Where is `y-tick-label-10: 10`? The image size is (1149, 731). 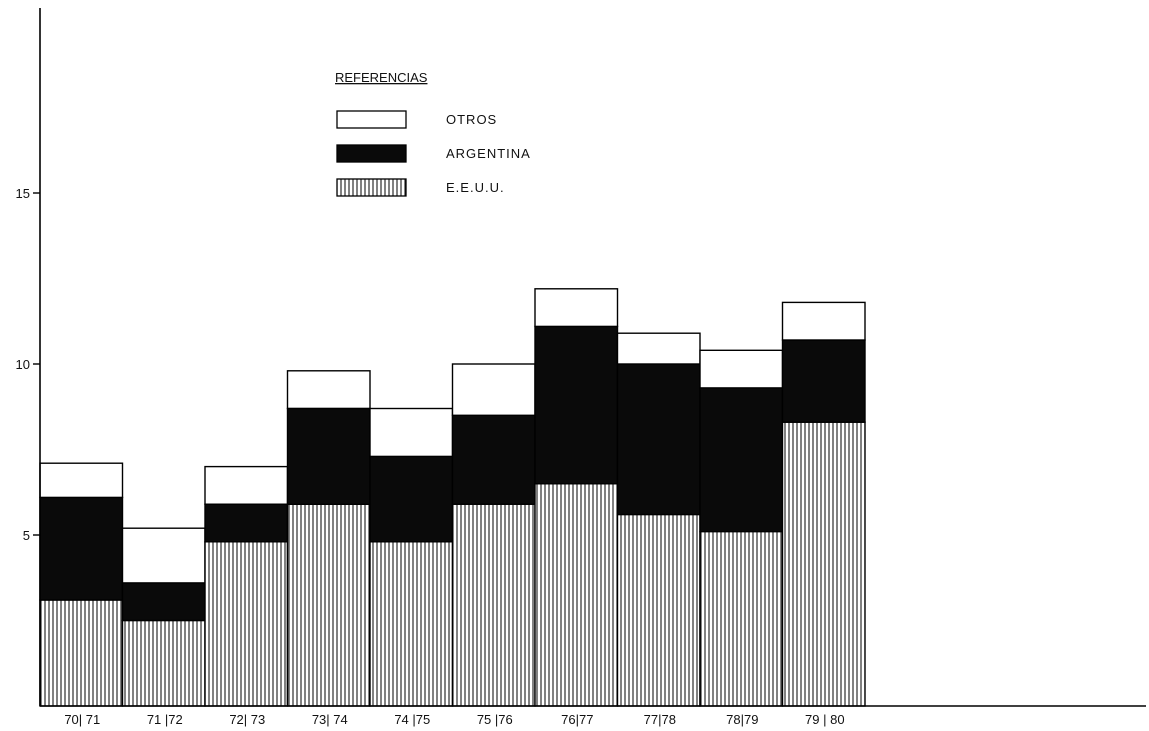
y-tick-label-10: 10 is located at coordinates (23, 364).